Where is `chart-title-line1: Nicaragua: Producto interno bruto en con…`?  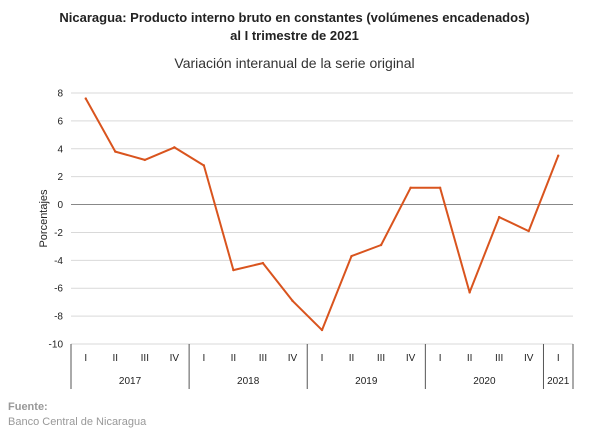
chart-title-line1: Nicaragua: Producto interno bruto en con… is located at coordinates (294, 17).